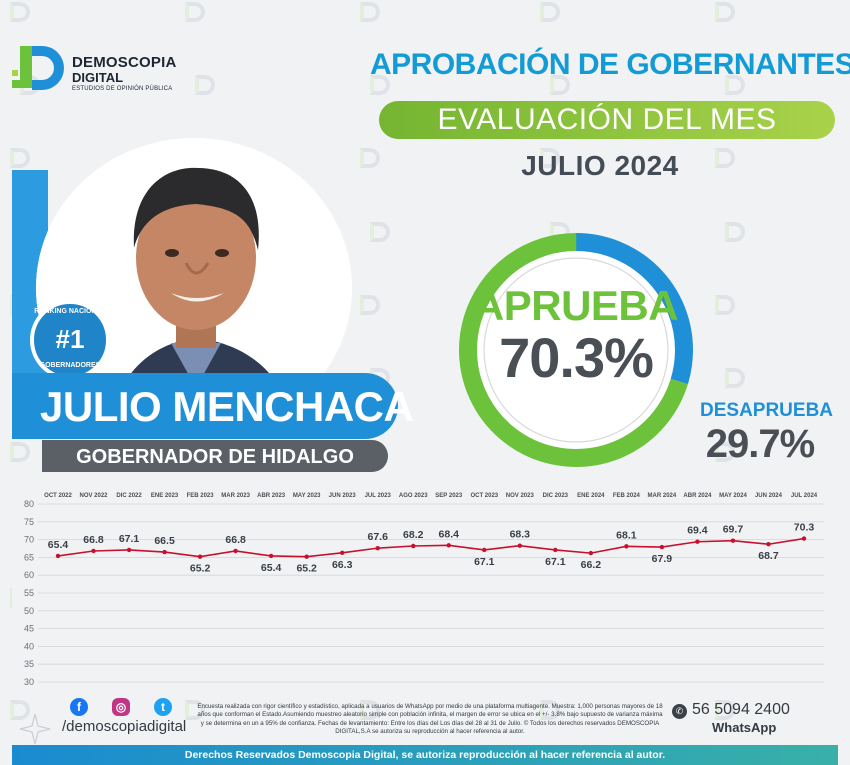 The image size is (850, 765). What do you see at coordinates (98, 77) in the screenshot?
I see `logo-name-line2: DIGITAL` at bounding box center [98, 77].